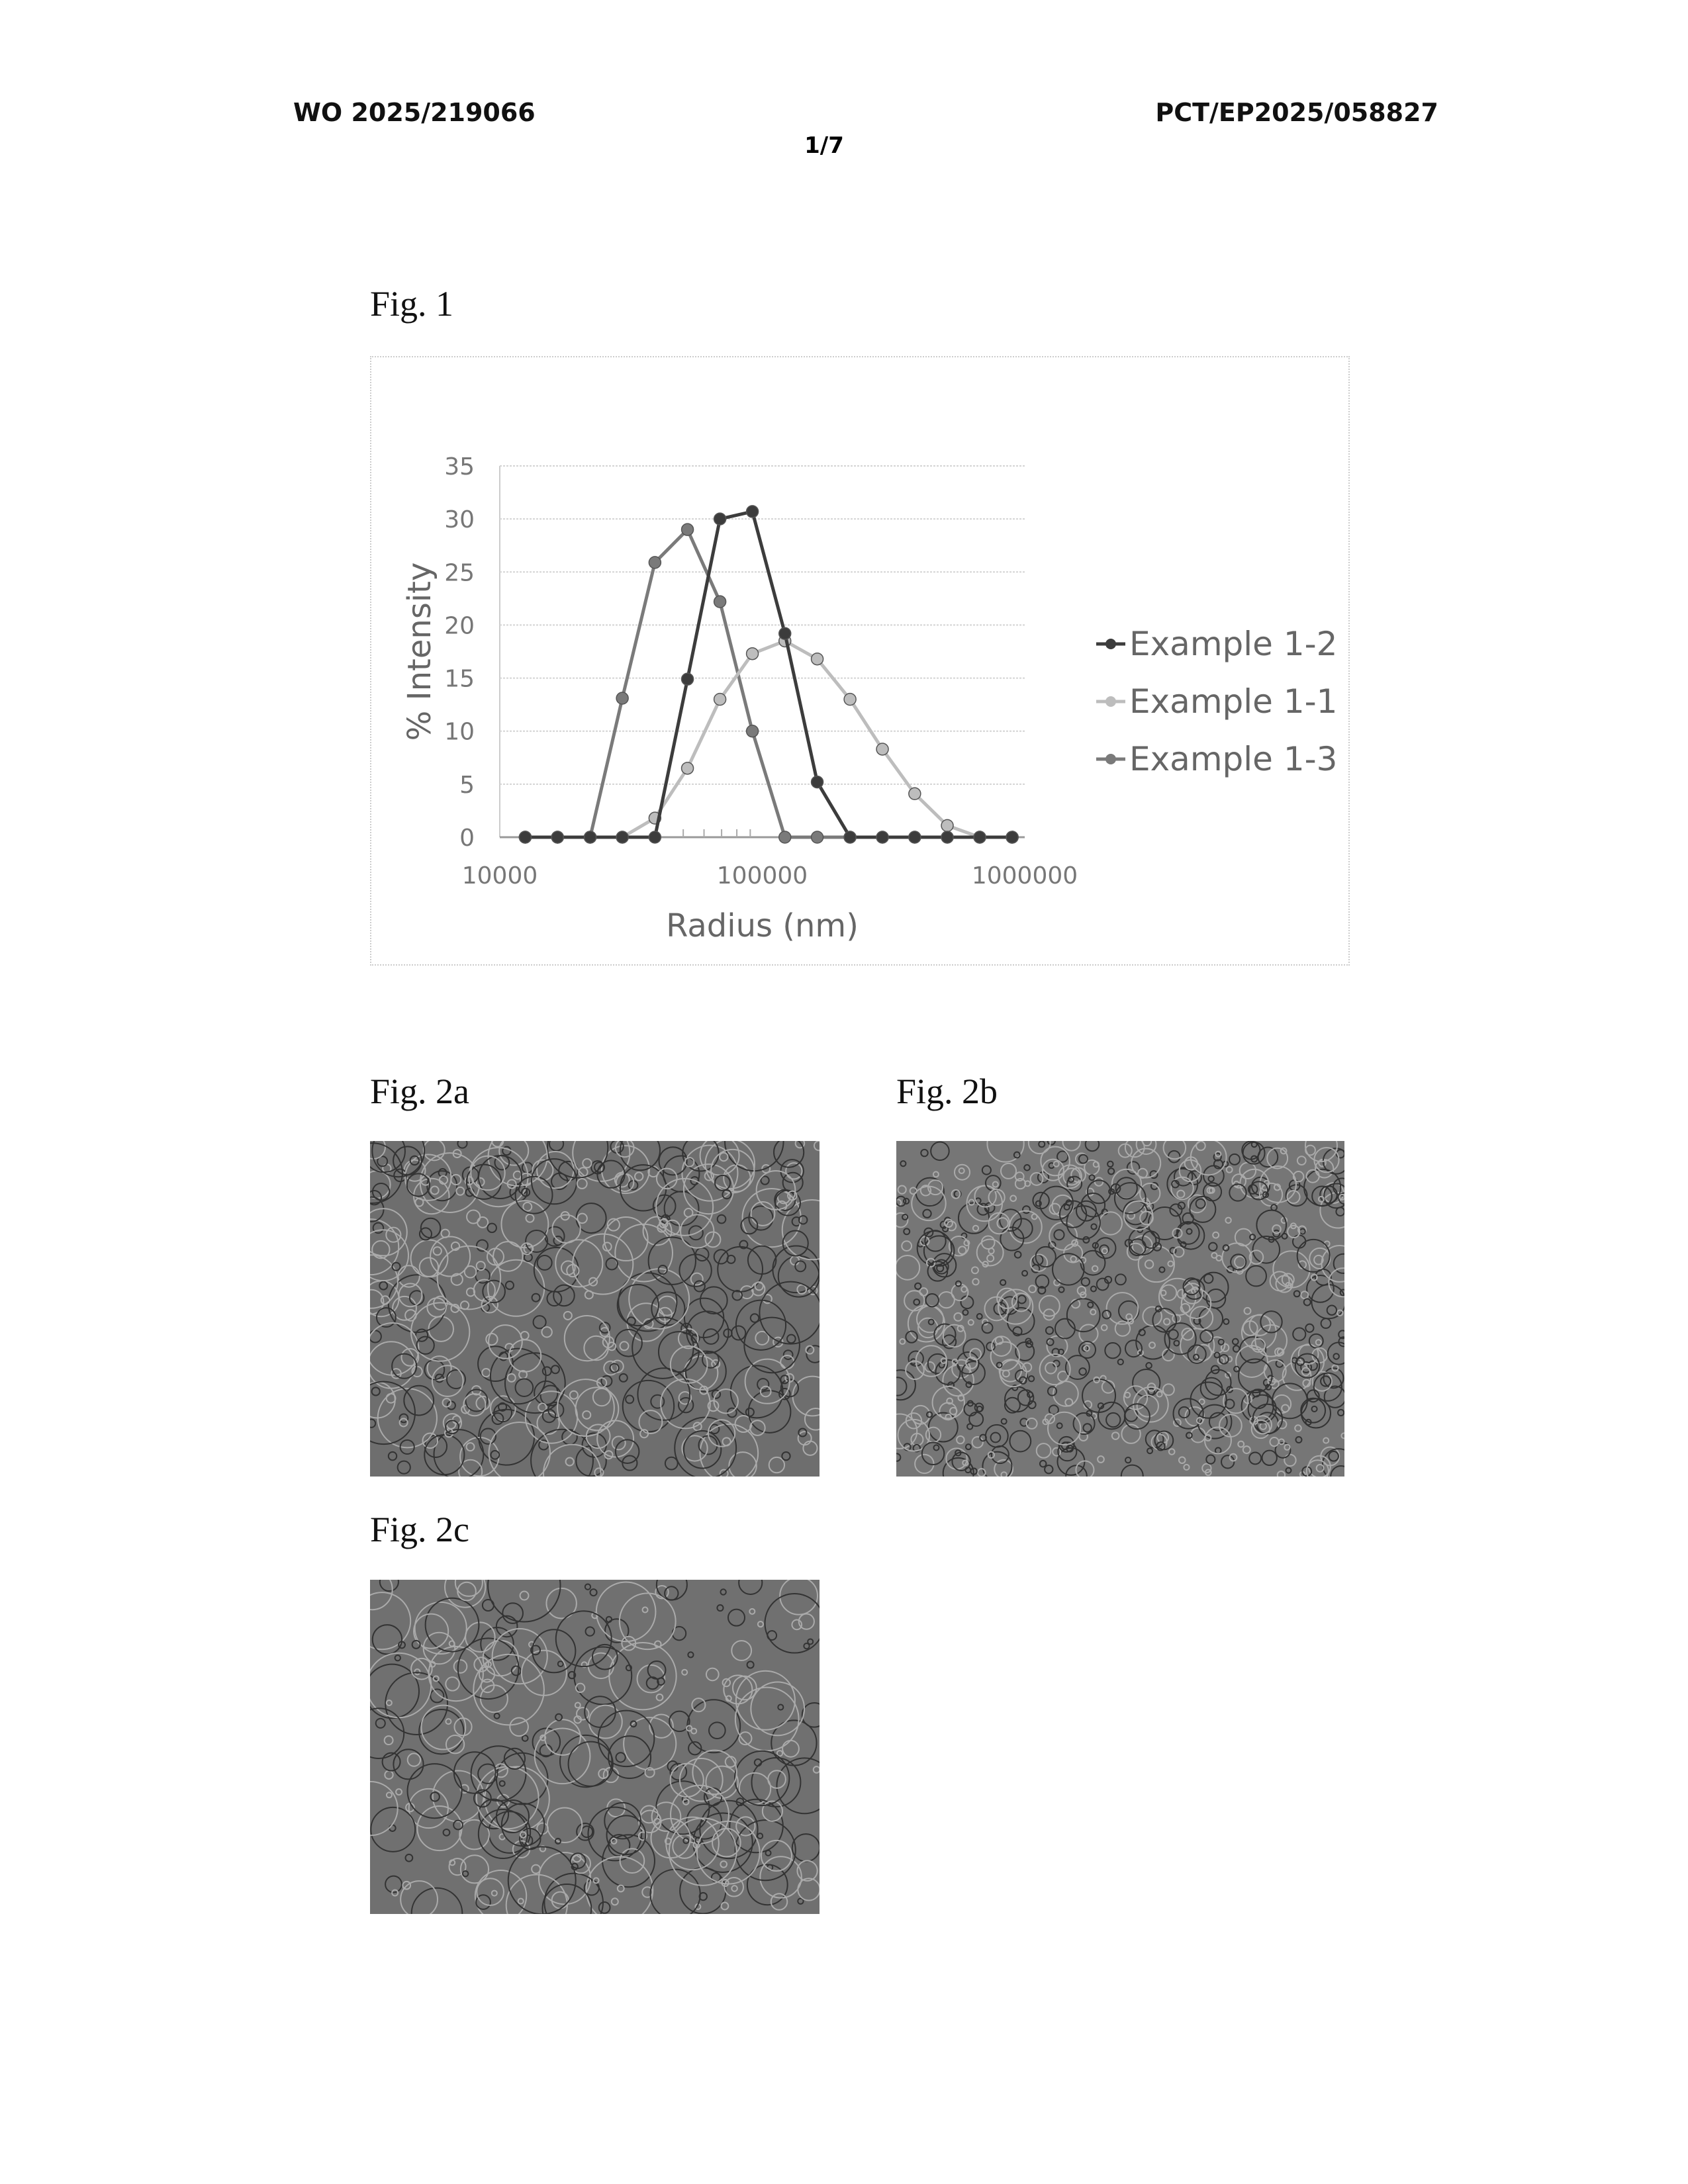 This screenshot has width=1688, height=2184. Describe the element at coordinates (419, 1091) in the screenshot. I see `fig2a-label: Fig. 2a` at that location.